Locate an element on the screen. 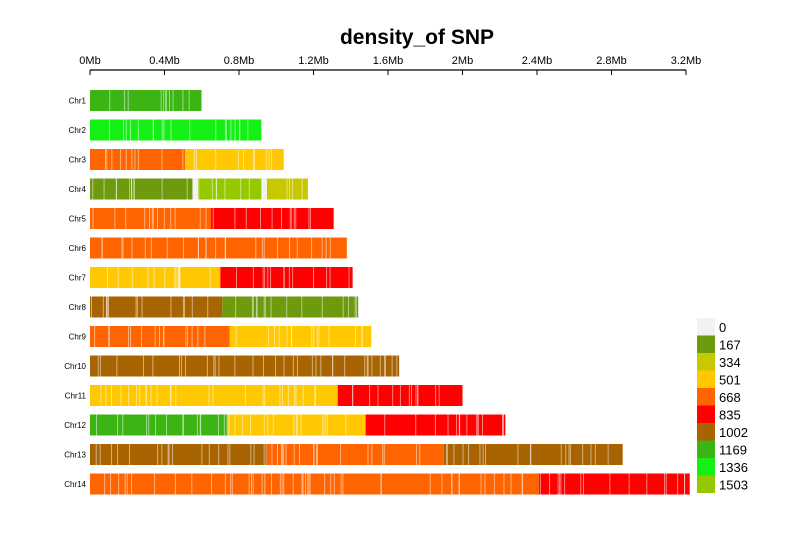 This screenshot has height=533, width=800. legend-label: 334 is located at coordinates (730, 362).